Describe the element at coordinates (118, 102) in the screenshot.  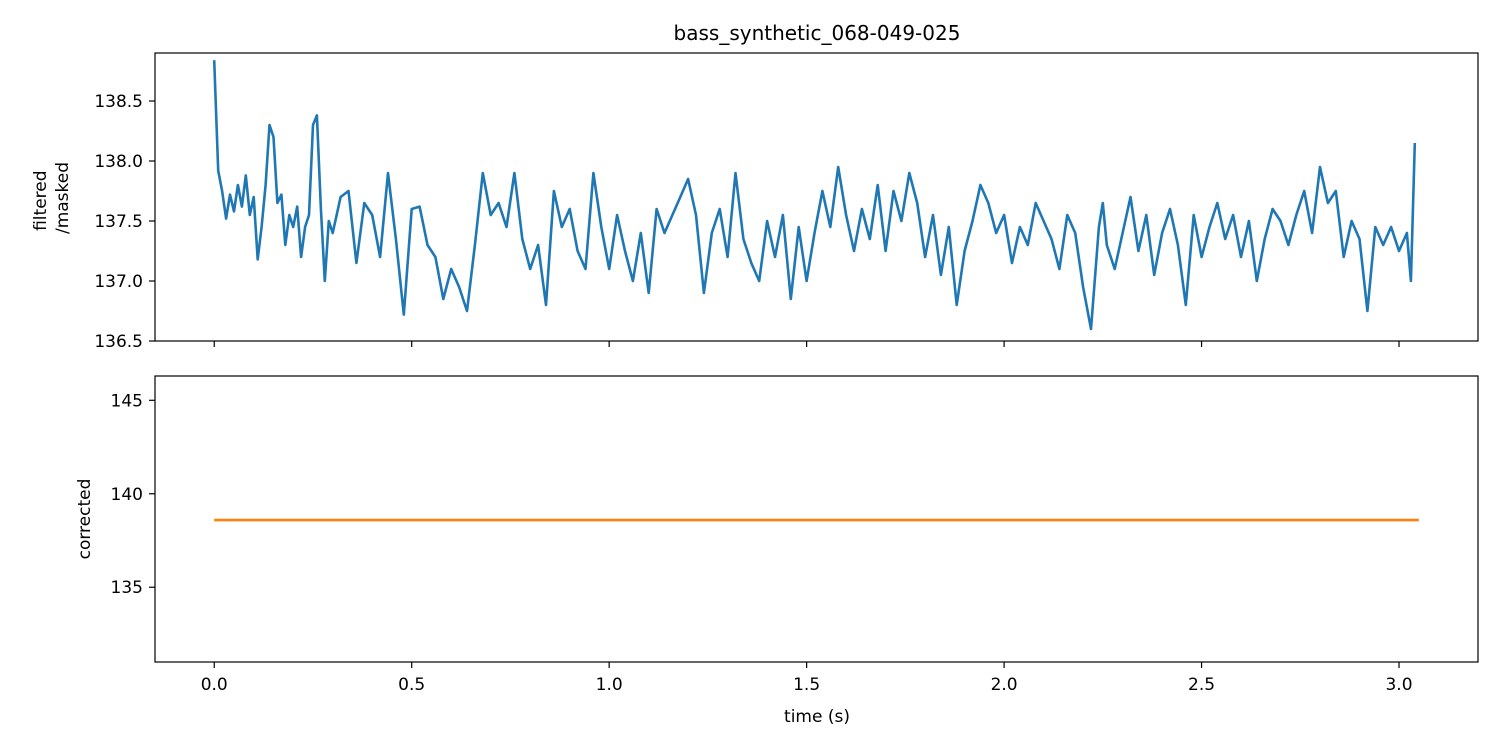
I see `y-tick-label: 138.5` at that location.